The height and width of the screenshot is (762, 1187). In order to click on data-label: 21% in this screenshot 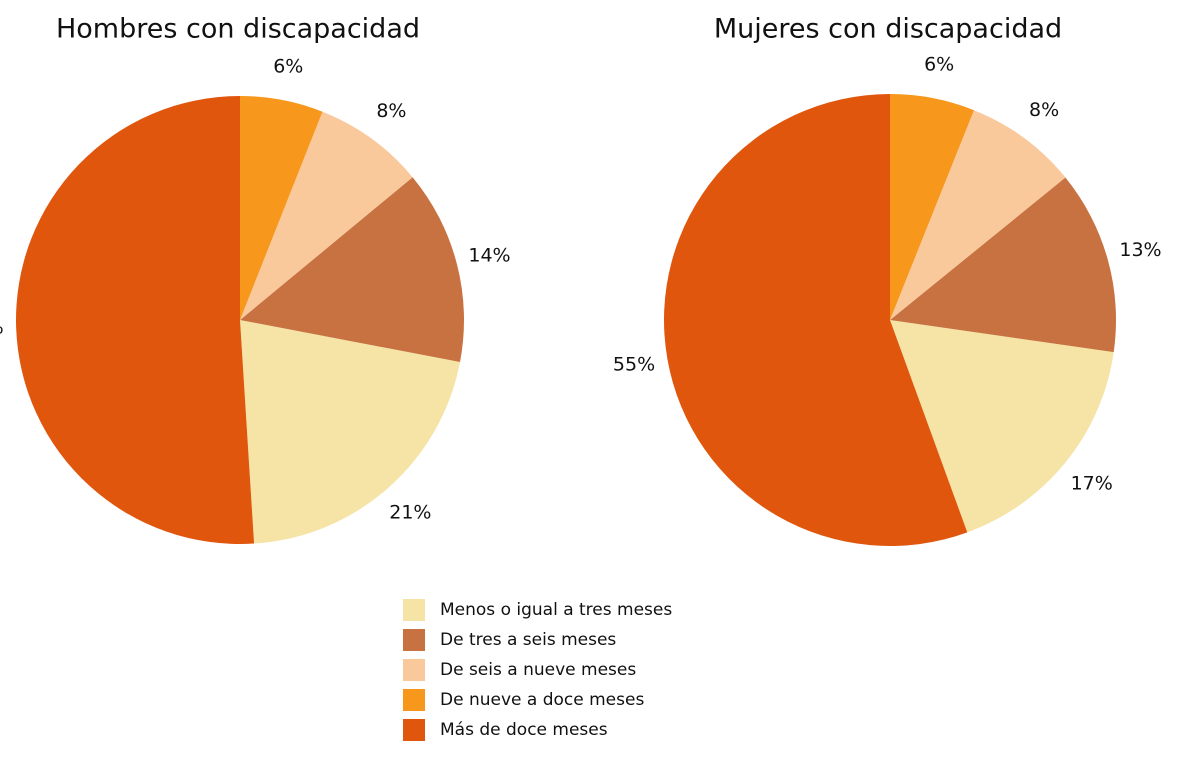, I will do `click(410, 513)`.